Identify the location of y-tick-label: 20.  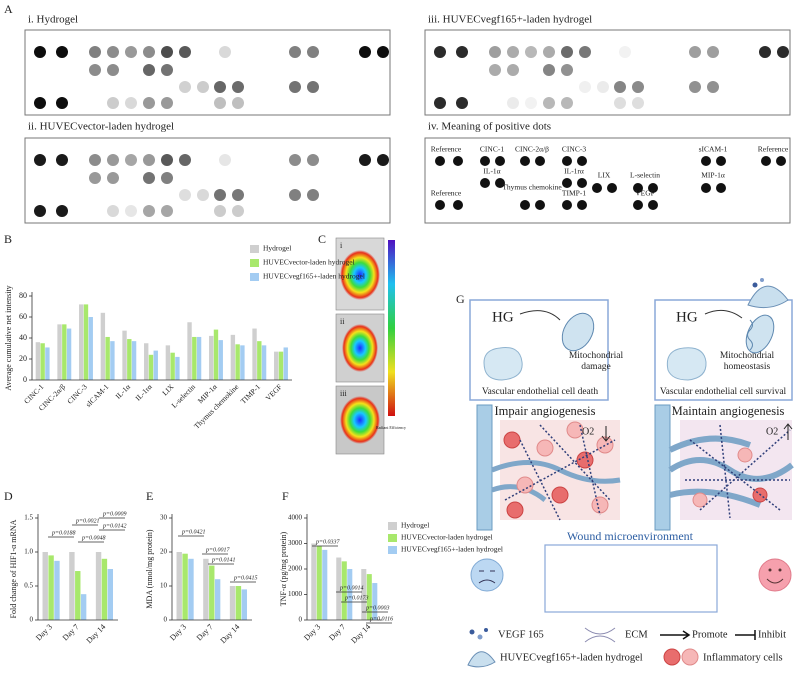
(164, 552).